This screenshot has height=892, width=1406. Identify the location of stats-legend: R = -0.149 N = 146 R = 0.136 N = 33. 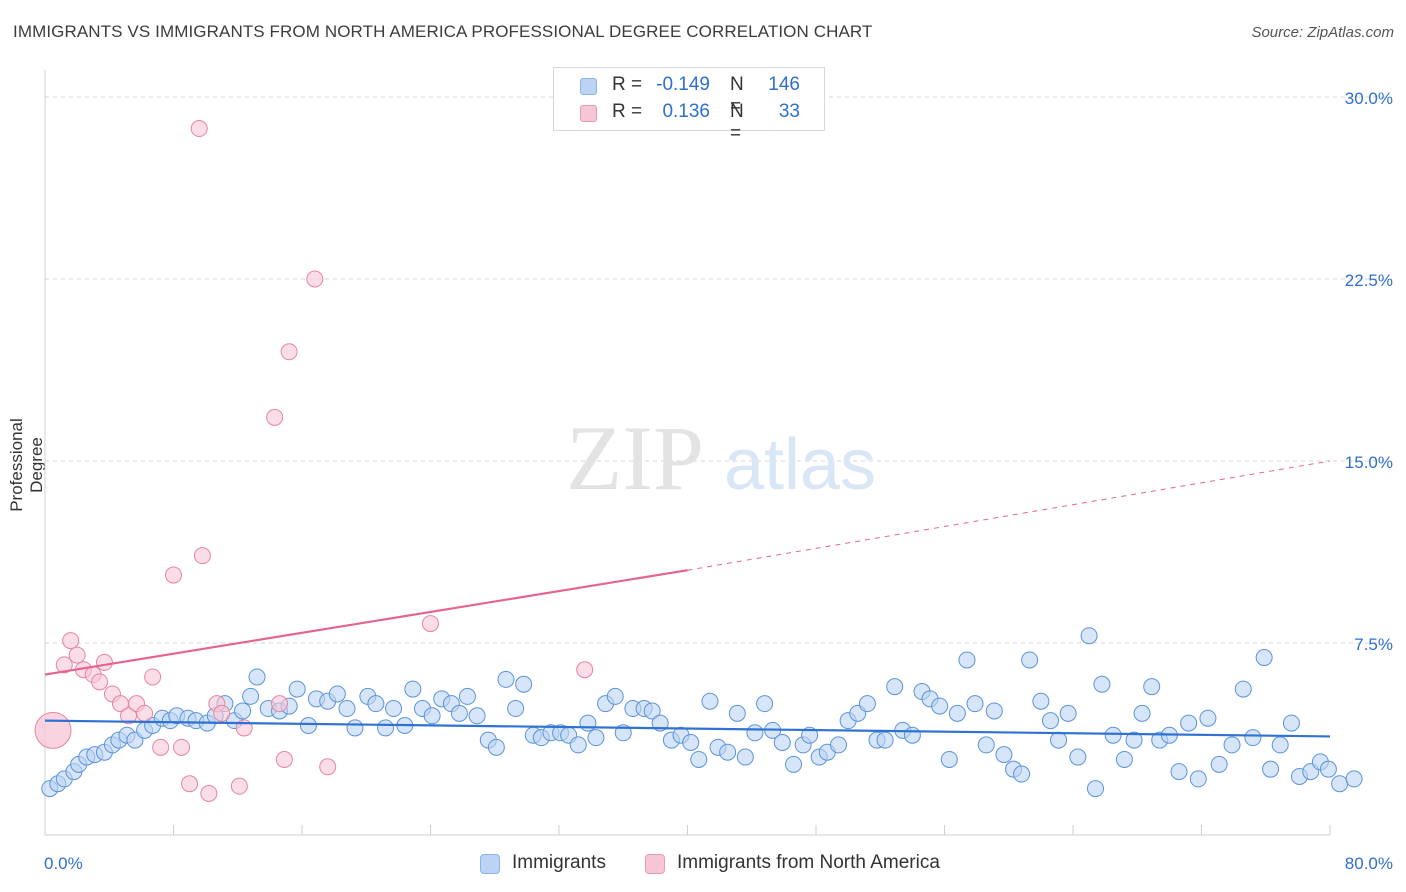
(689, 105).